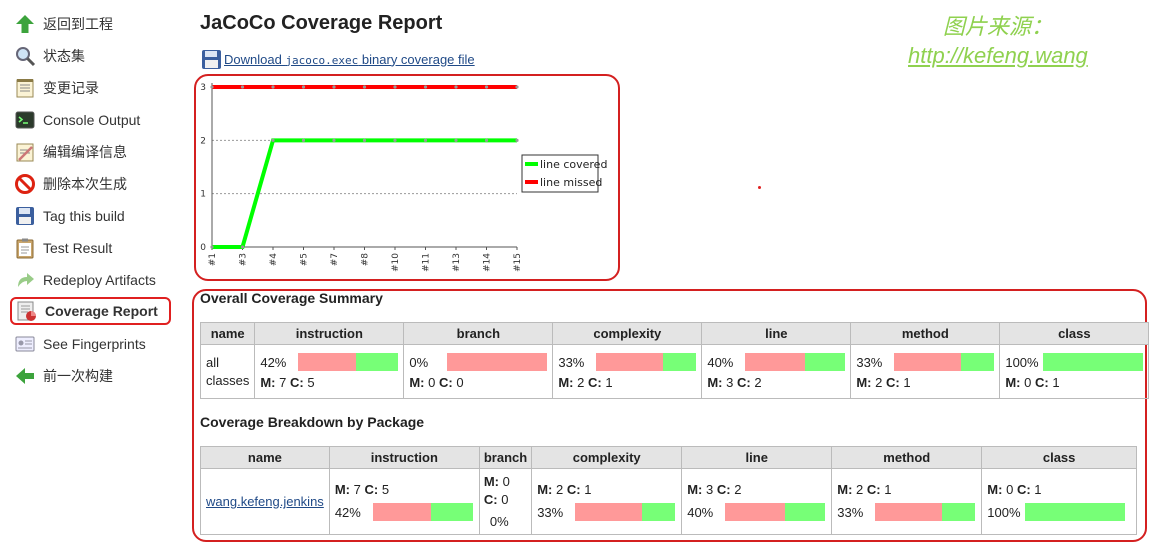 The image size is (1150, 554). What do you see at coordinates (776, 371) in the screenshot?
I see `line-cell: 40% M: 3 C: 2` at bounding box center [776, 371].